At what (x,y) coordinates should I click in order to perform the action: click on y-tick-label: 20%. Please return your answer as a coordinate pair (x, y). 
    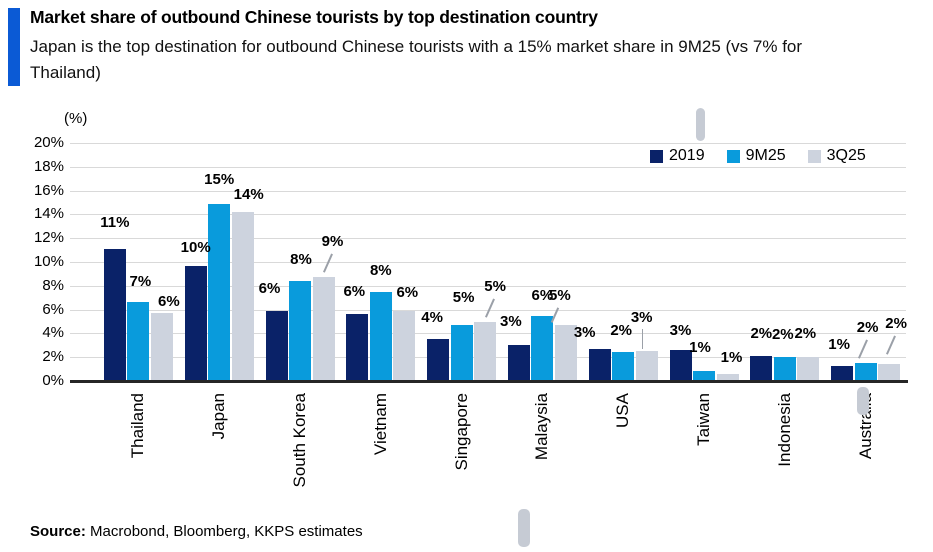
    Looking at the image, I should click on (48, 142).